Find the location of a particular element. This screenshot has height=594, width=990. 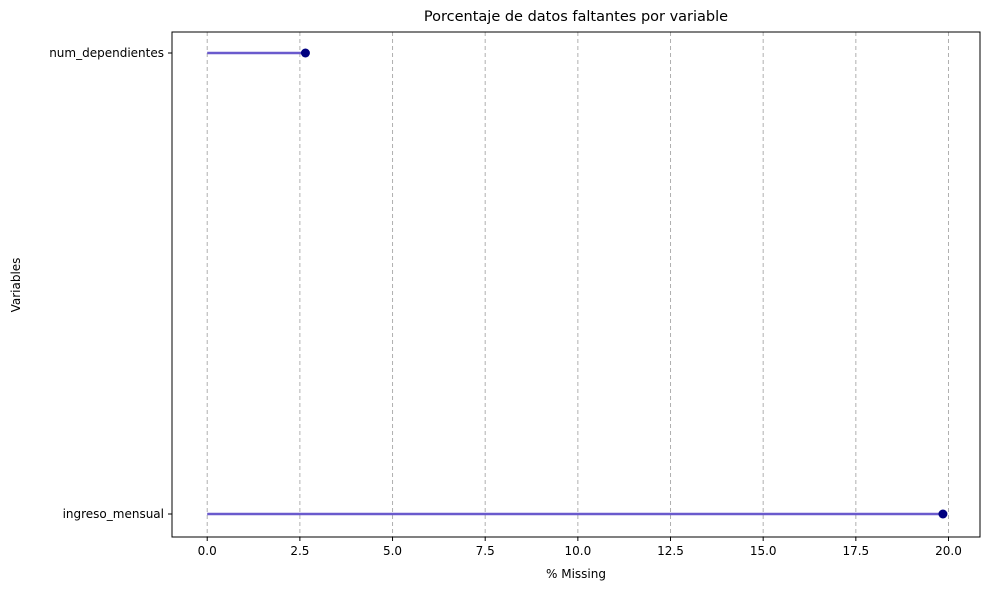

x-axis-ticks: 0.0 2.5 5.0 7.5 10.0 12.5 15.0 17.5 20.0 is located at coordinates (580, 547).